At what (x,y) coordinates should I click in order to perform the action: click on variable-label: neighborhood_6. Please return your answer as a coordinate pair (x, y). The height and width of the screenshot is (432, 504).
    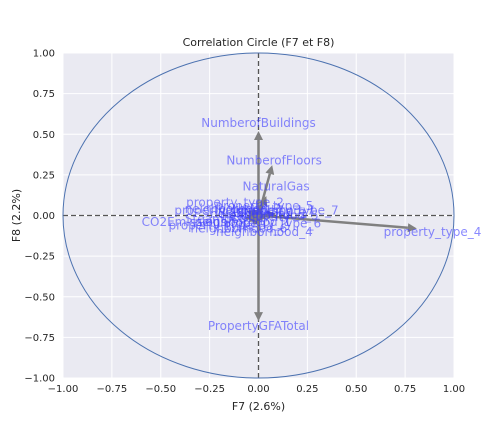
    Looking at the image, I should click on (239, 229).